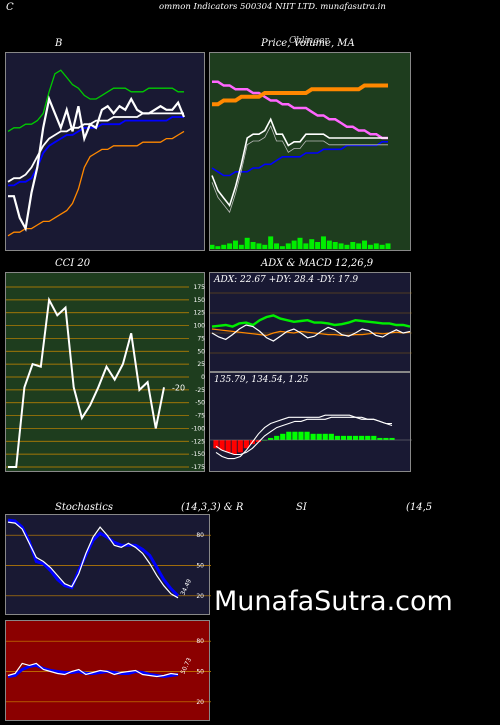  I want to click on adx-chart, so click(311, 323).